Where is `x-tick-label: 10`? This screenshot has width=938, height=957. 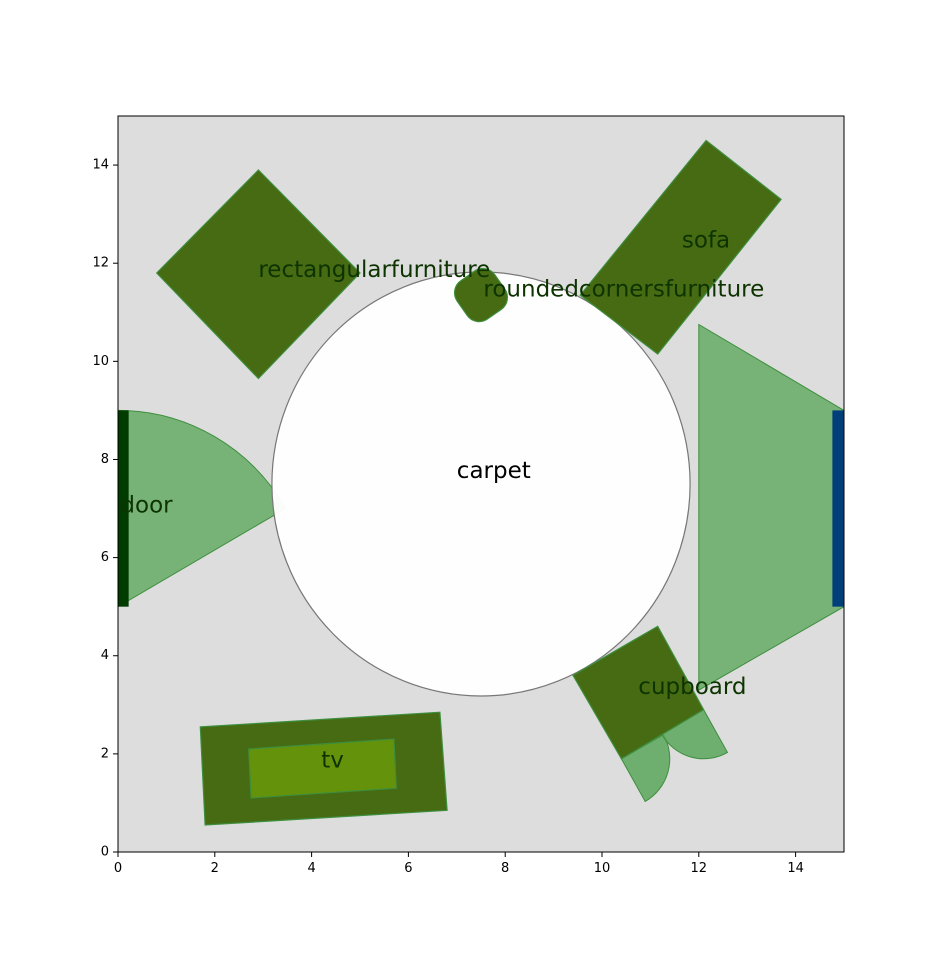 x-tick-label: 10 is located at coordinates (602, 868).